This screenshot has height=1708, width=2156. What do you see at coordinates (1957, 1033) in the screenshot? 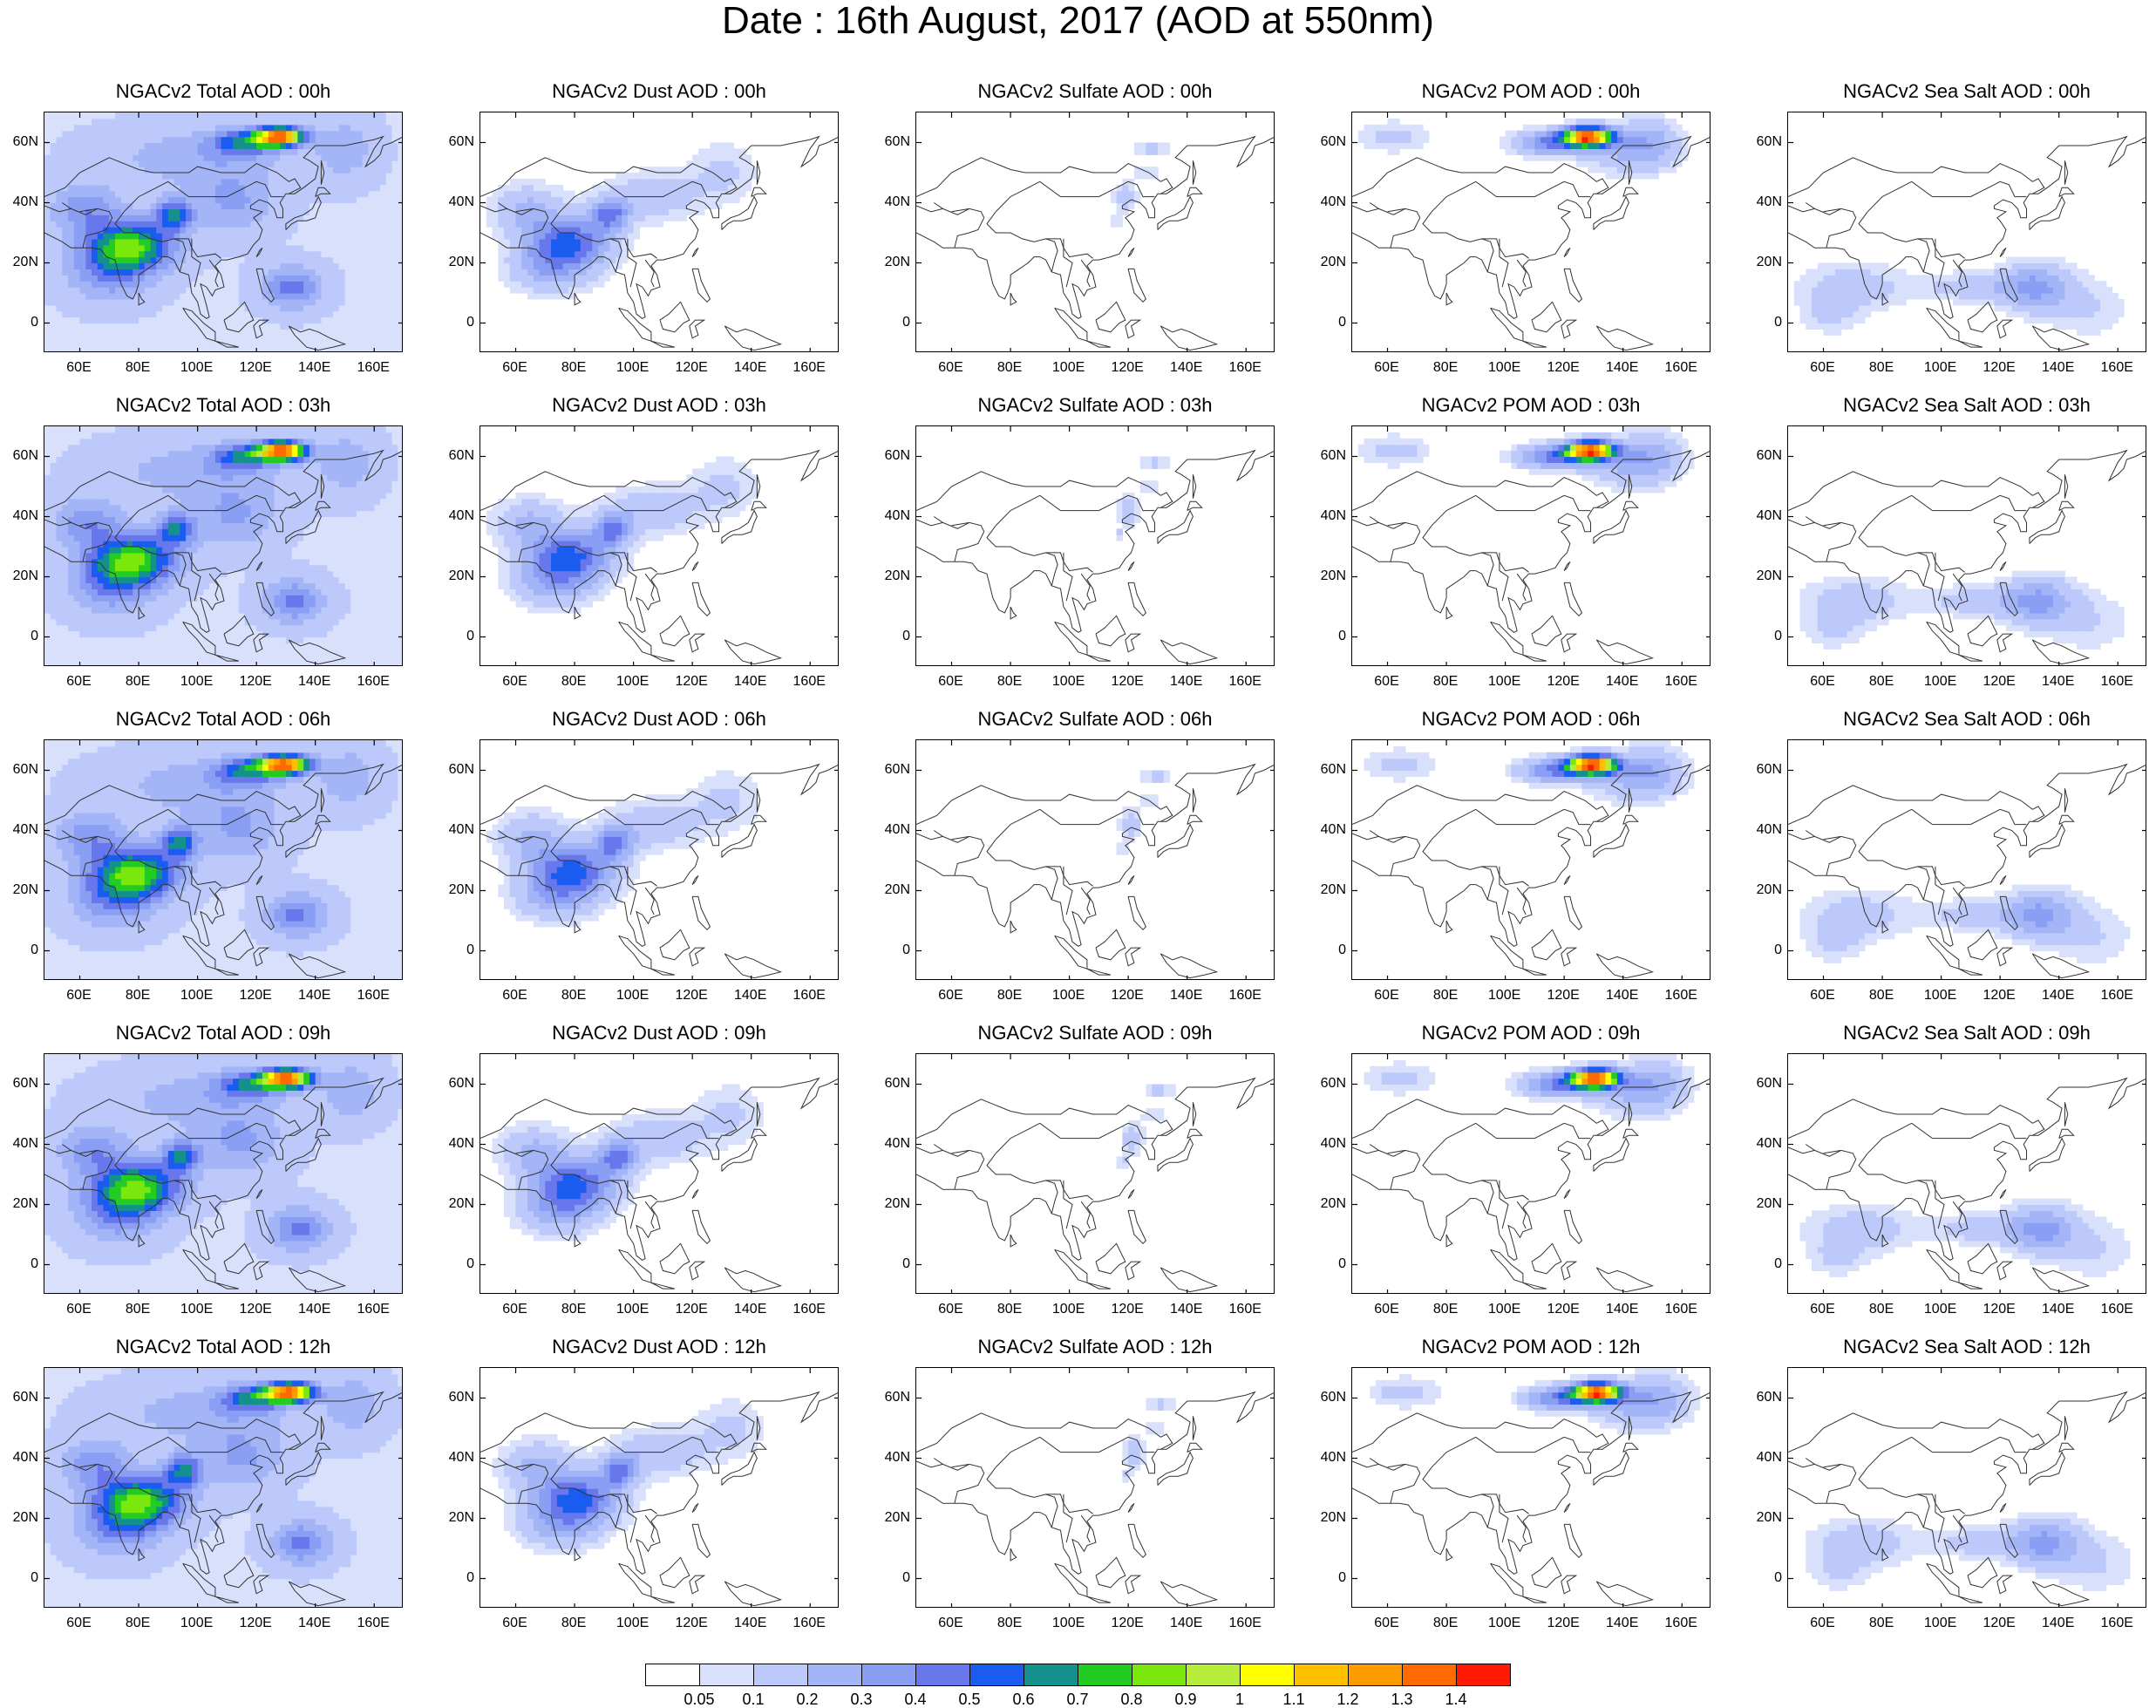
I see `panel-title: NGACv2 Sea Salt AOD : 09h` at bounding box center [1957, 1033].